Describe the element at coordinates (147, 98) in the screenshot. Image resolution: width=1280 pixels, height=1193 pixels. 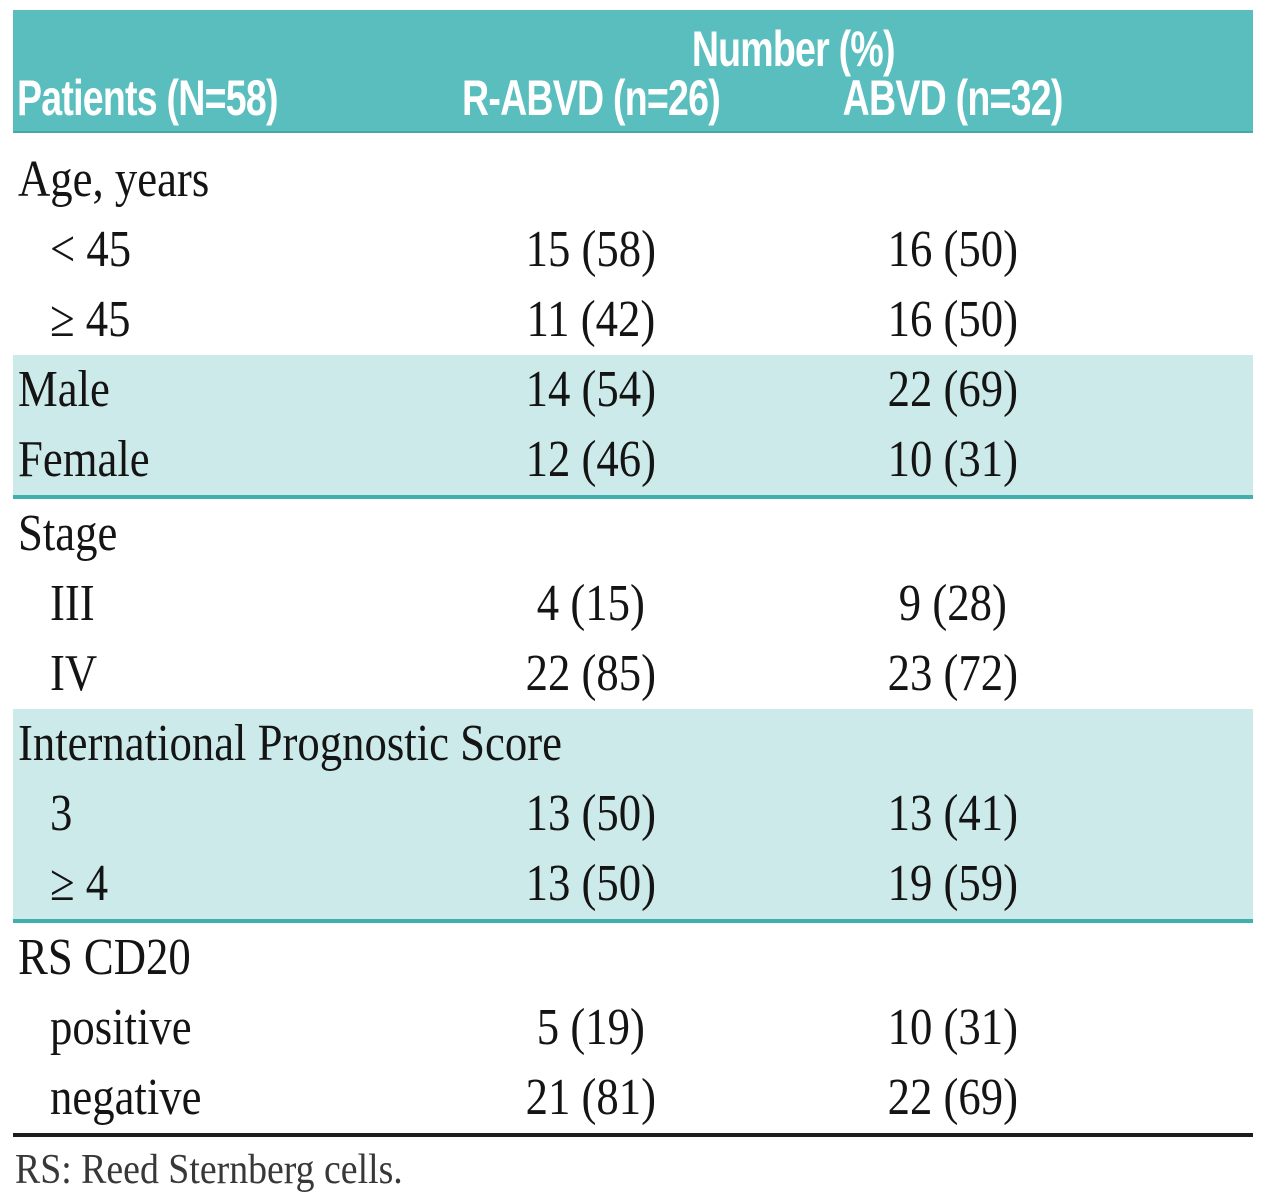
I see `column-header-patients: Patients (N=58)` at that location.